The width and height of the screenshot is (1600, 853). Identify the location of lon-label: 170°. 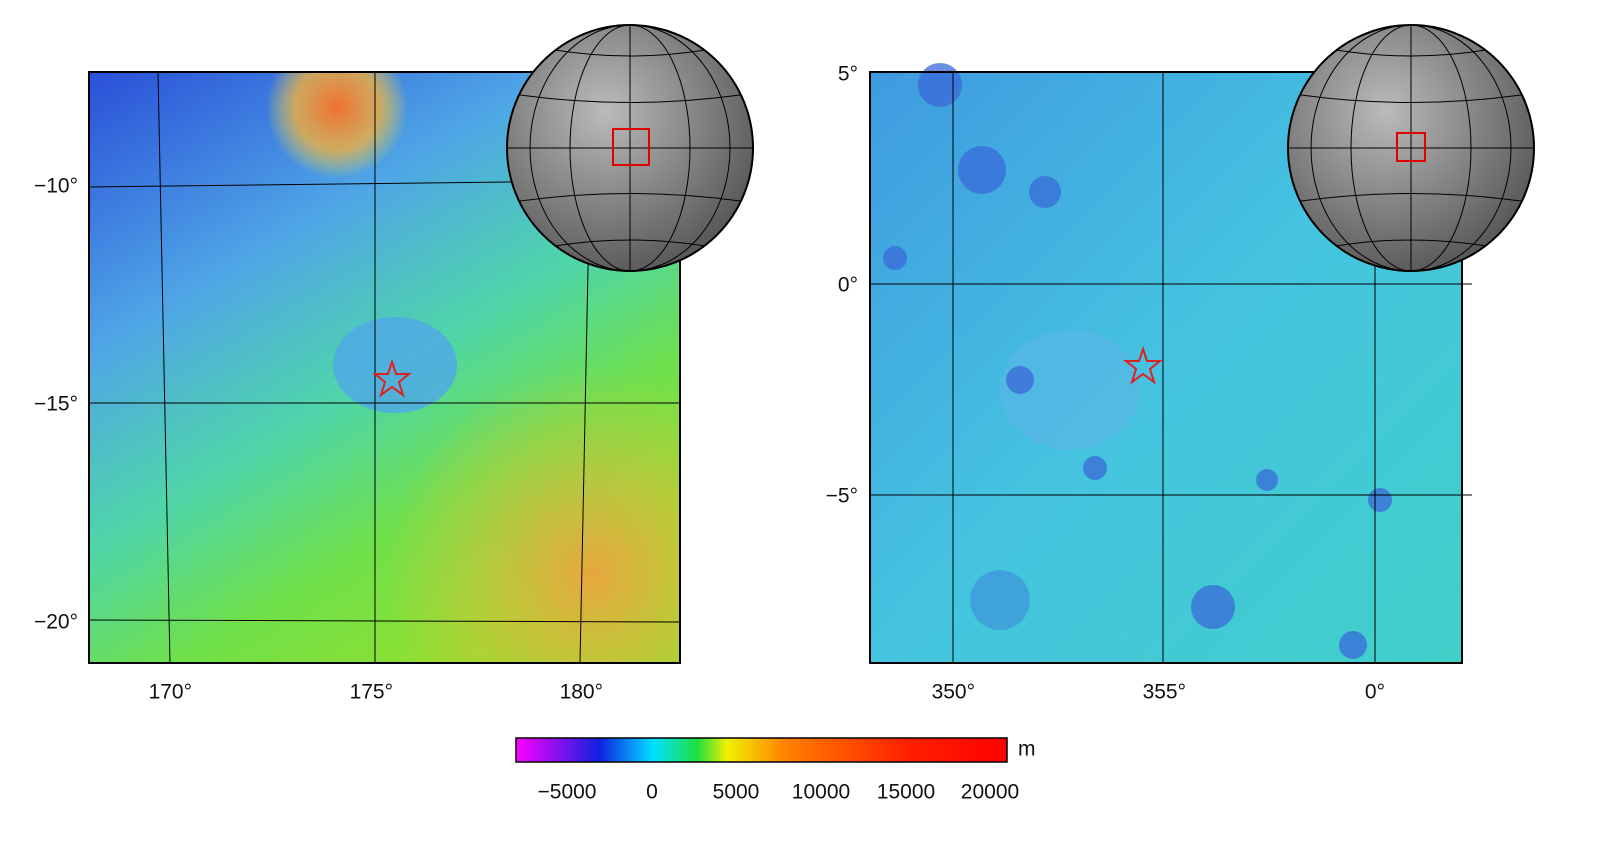
(170, 692).